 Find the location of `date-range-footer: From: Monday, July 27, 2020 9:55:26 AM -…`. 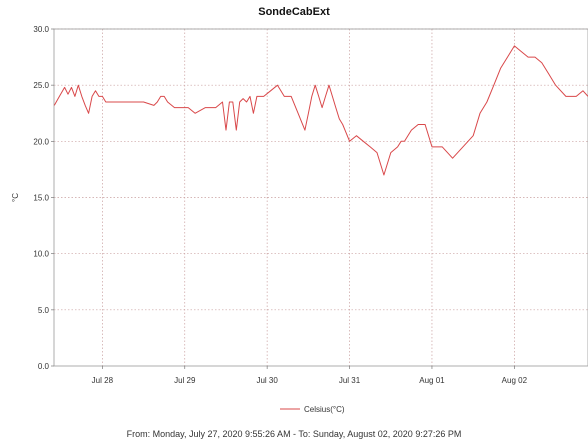

date-range-footer: From: Monday, July 27, 2020 9:55:26 AM -… is located at coordinates (294, 434).